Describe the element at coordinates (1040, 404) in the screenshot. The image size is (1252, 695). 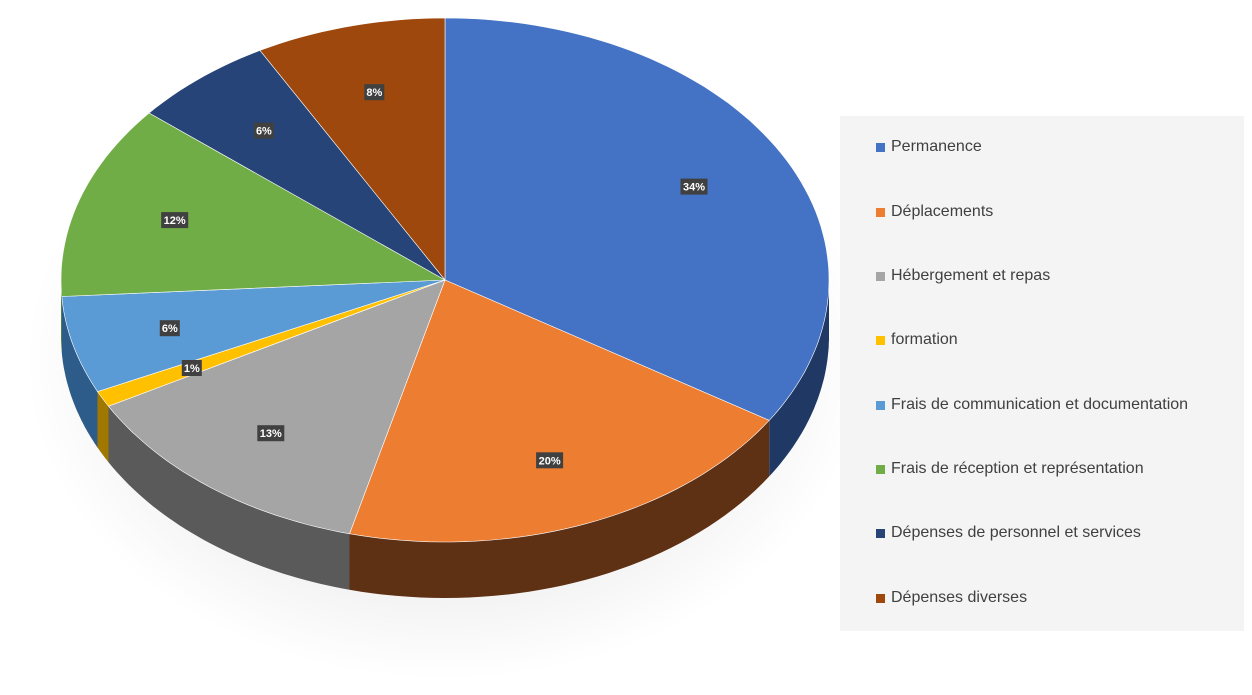
I see `legend-label: Frais de communication et documentation` at that location.